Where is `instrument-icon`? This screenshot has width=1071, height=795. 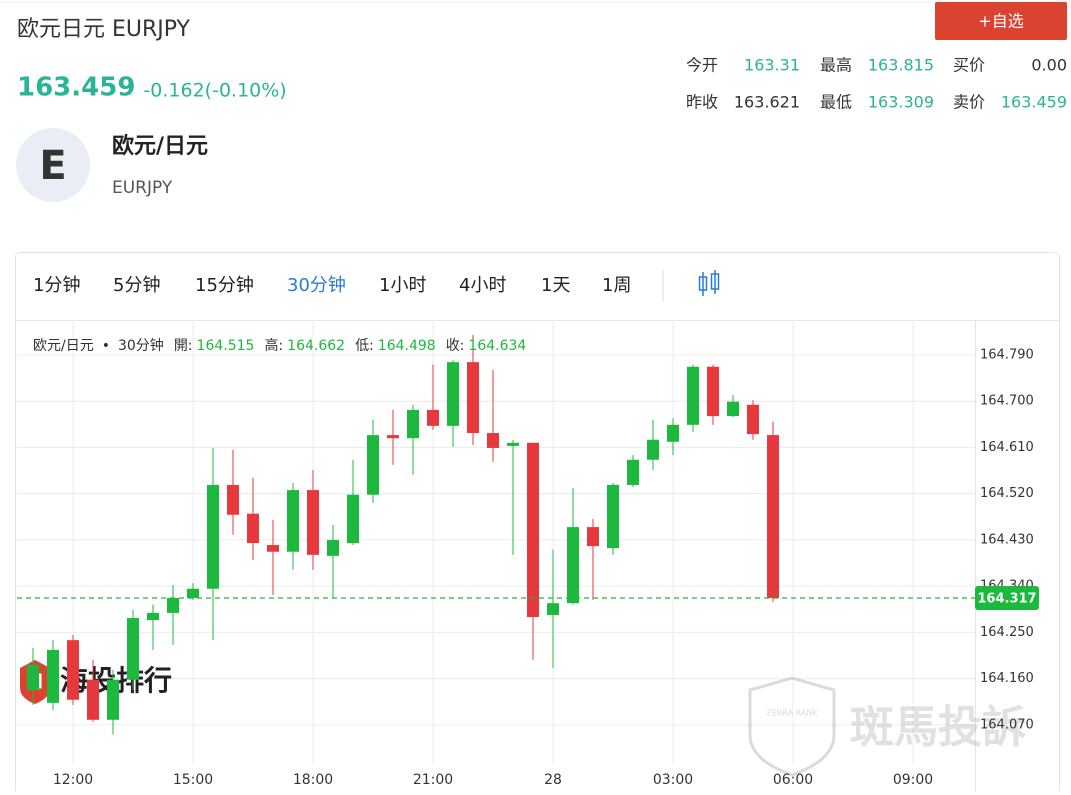 instrument-icon is located at coordinates (53, 165).